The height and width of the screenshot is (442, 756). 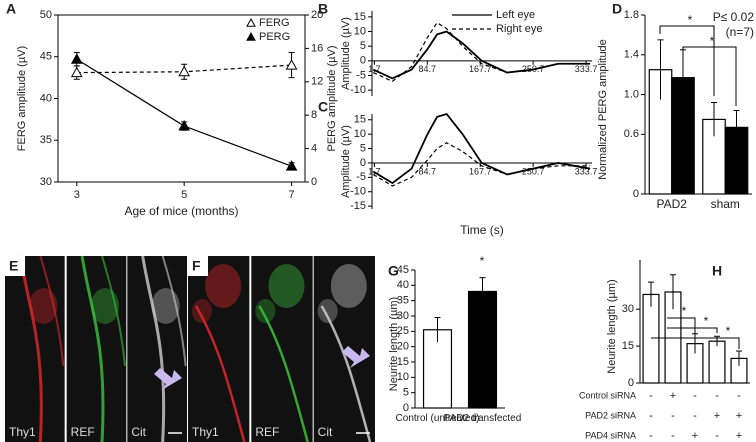 I want to click on x-axis-label: Age of mice (months), so click(x=181, y=211).